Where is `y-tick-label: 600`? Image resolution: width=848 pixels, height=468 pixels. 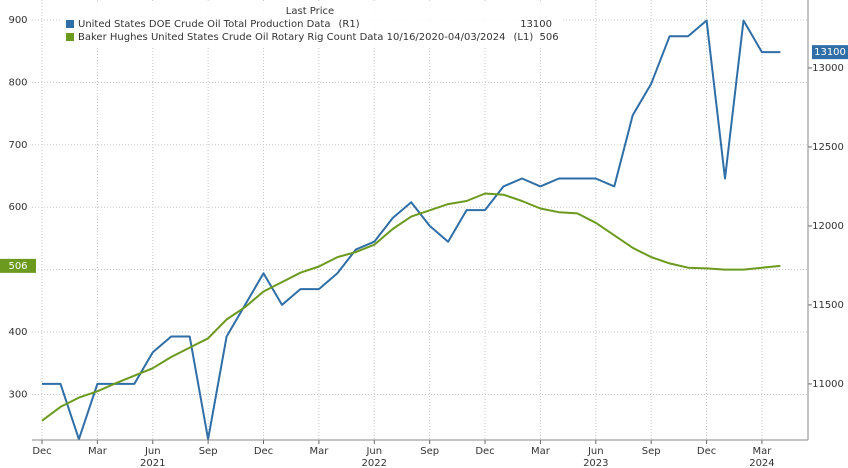
y-tick-label: 600 is located at coordinates (17, 207).